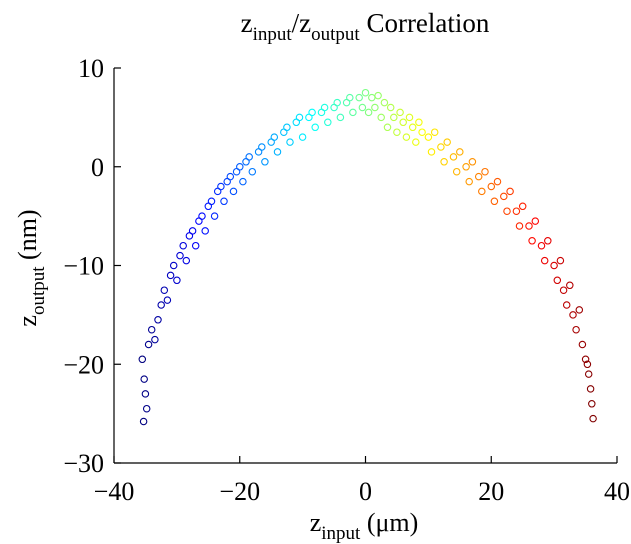 This screenshot has width=631, height=544. Describe the element at coordinates (389, 522) in the screenshot. I see `xlabel-tail: (μm)` at that location.